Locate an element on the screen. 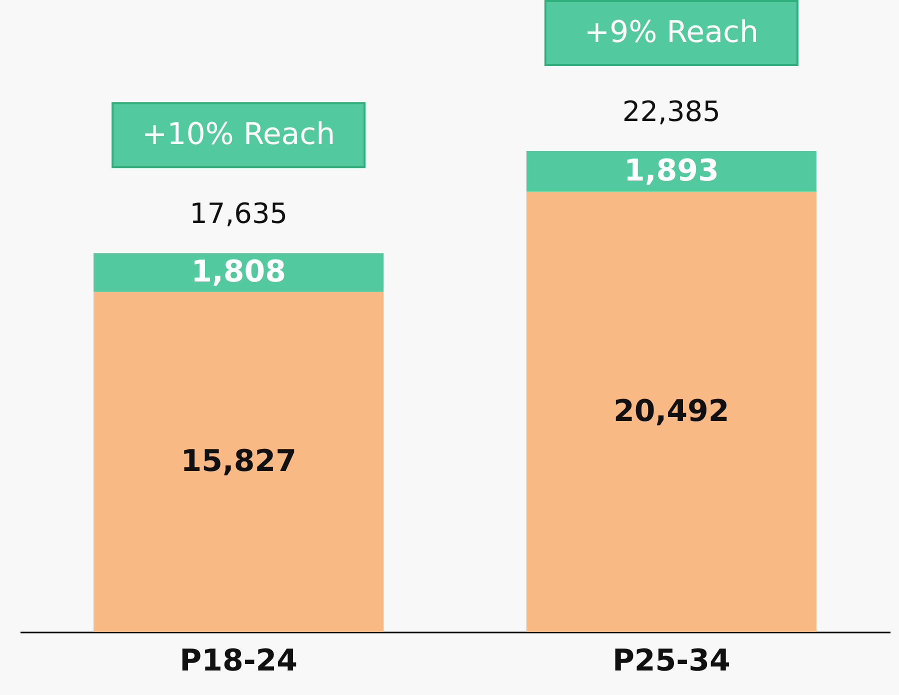 The image size is (899, 695). data-label: 1,893 is located at coordinates (671, 170).